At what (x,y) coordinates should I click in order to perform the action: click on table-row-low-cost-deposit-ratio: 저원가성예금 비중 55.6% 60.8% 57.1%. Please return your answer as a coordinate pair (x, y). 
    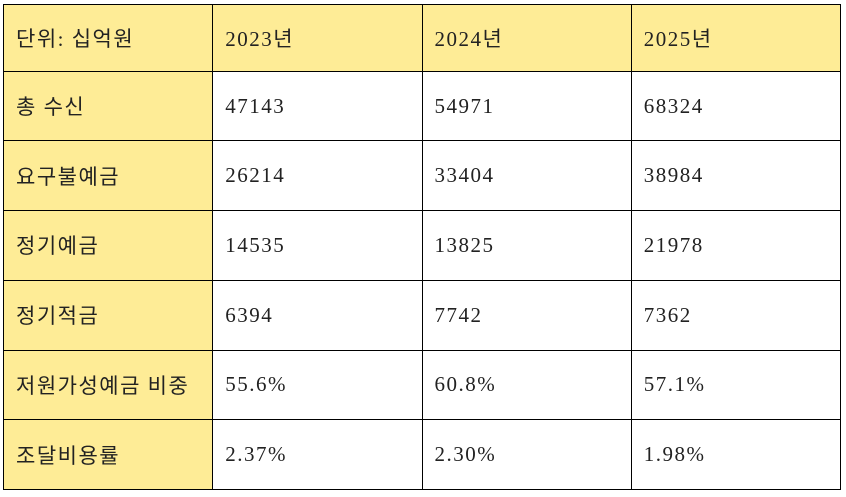
    Looking at the image, I should click on (422, 385).